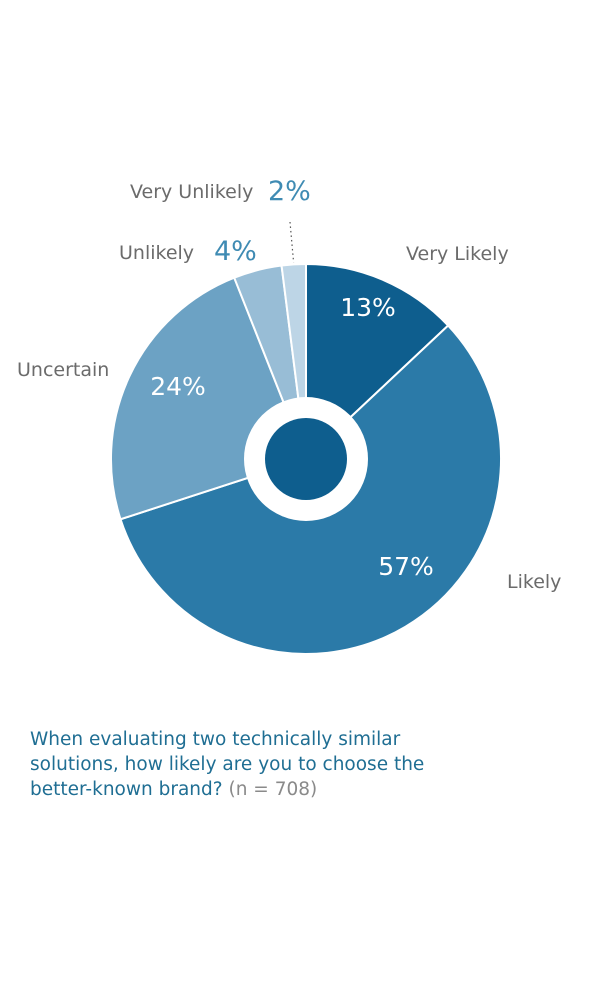  What do you see at coordinates (306, 459) in the screenshot?
I see `center-dot` at bounding box center [306, 459].